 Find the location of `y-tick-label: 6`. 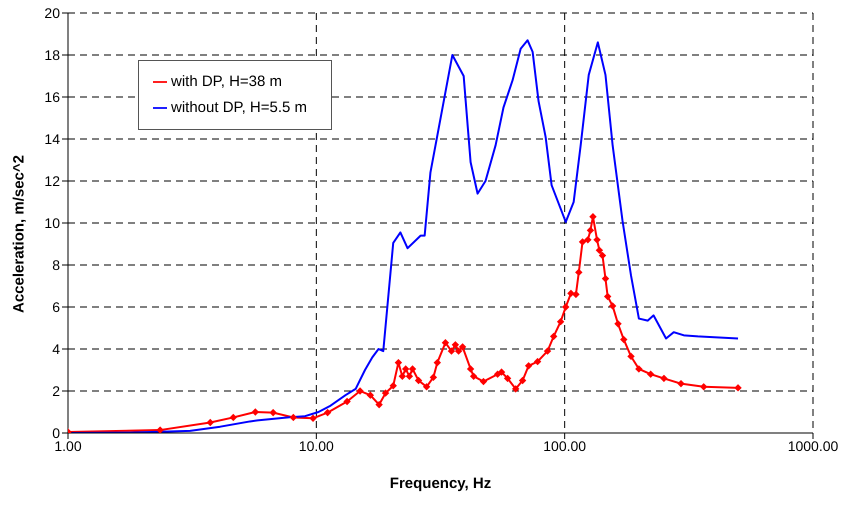

y-tick-label: 6 is located at coordinates (56, 306).